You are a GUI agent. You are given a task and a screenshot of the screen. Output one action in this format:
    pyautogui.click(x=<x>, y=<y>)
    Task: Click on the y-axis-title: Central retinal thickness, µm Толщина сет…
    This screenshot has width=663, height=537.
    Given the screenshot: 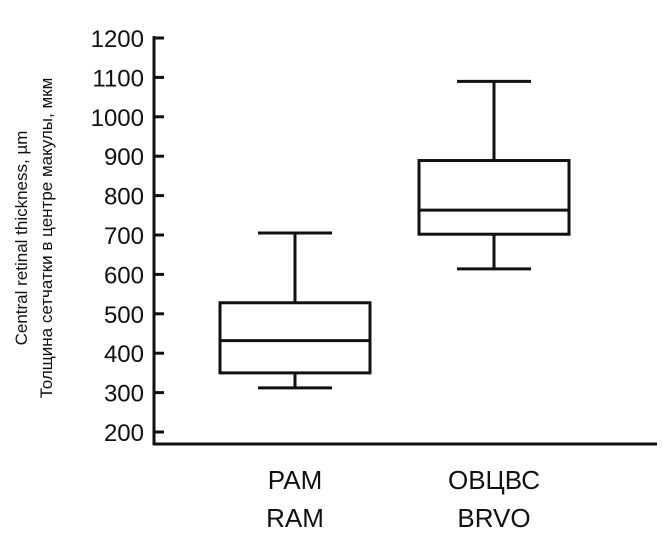 What is the action you would take?
    pyautogui.click(x=34, y=238)
    